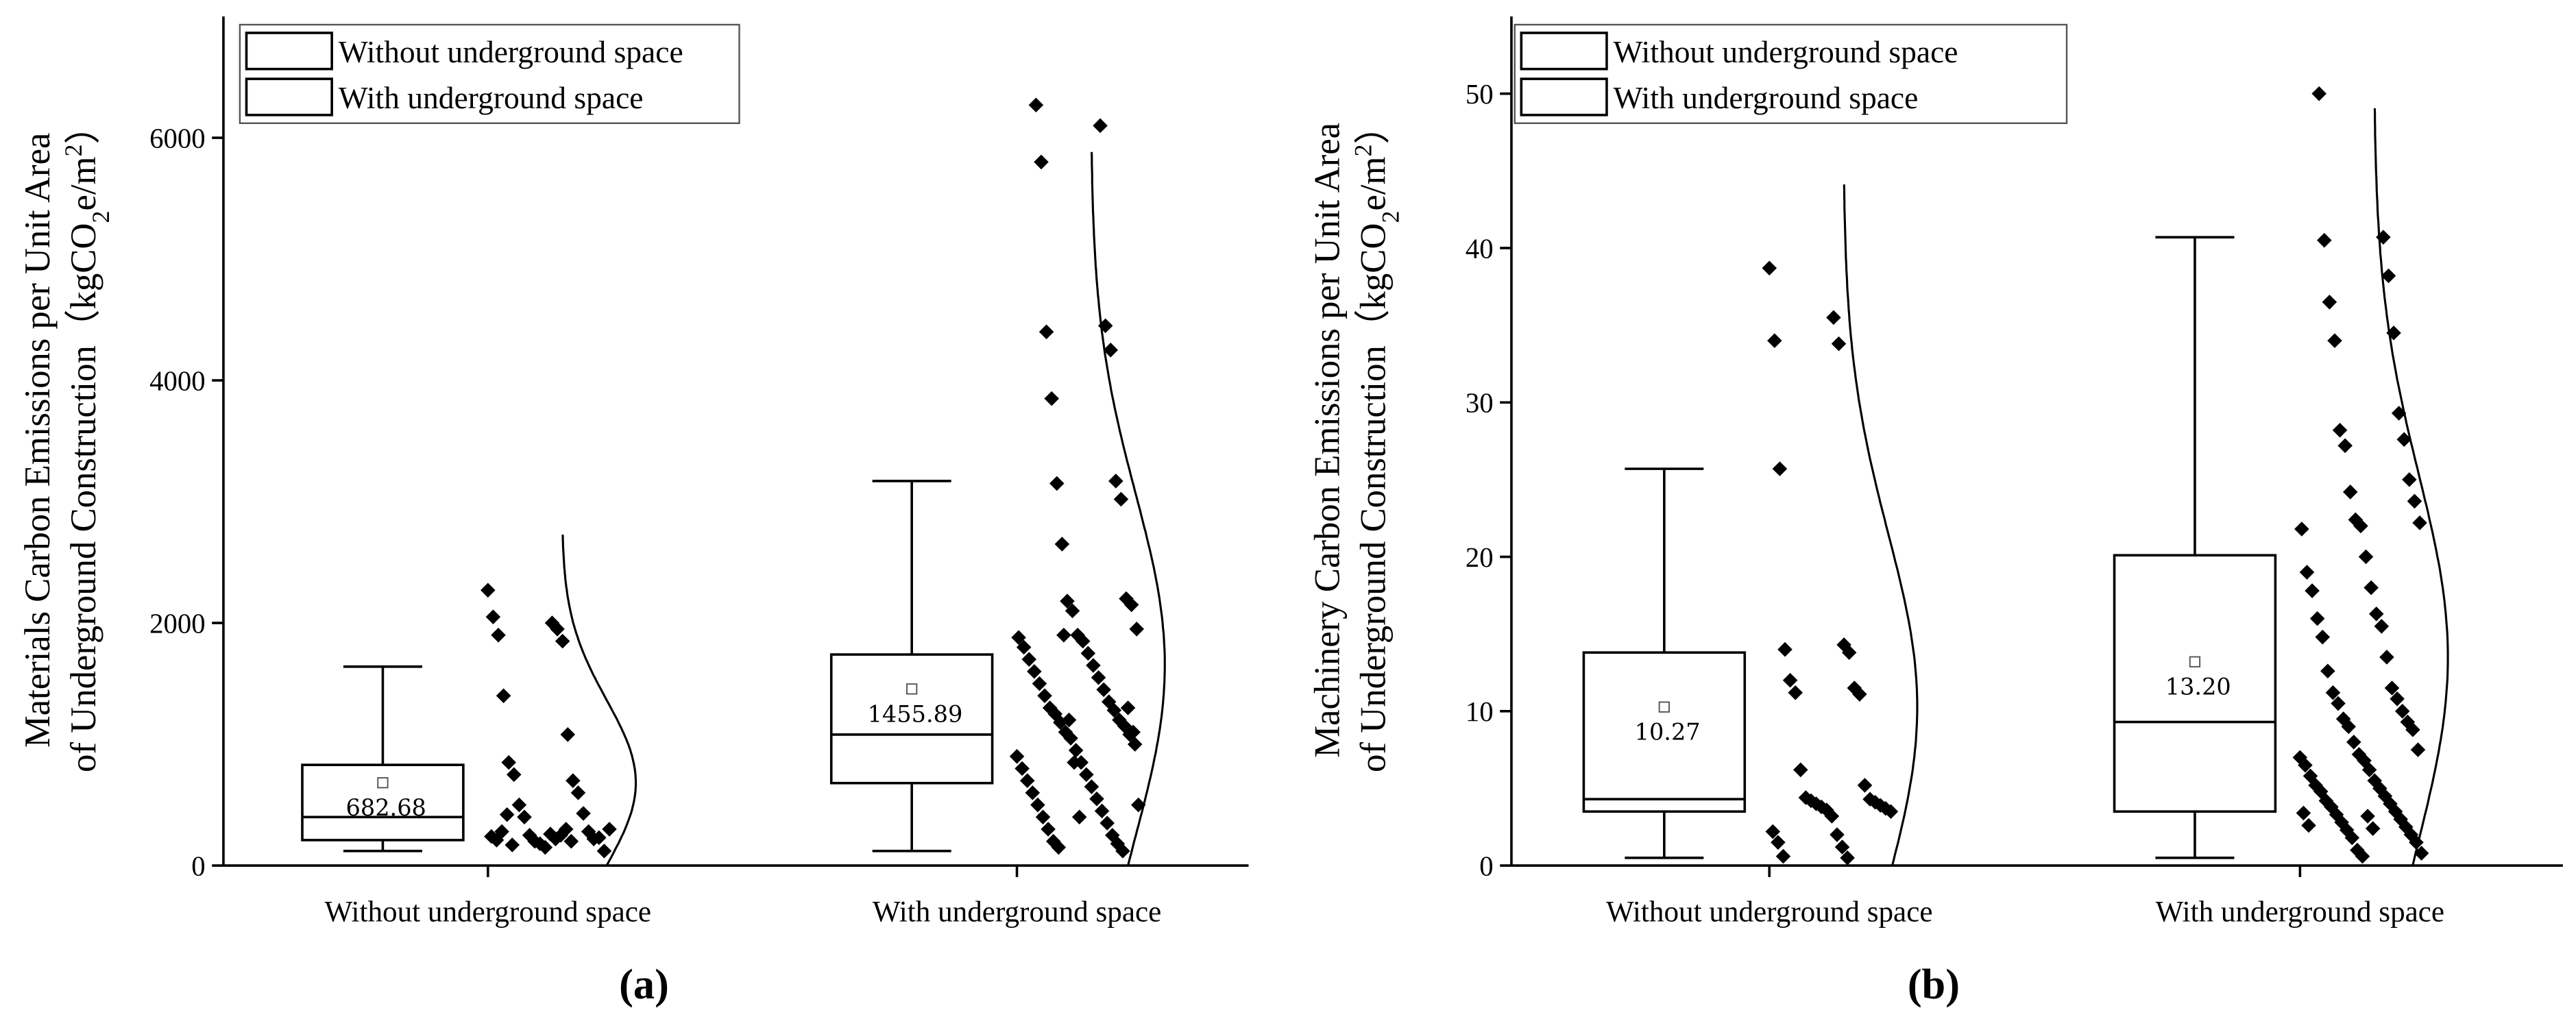 This screenshot has height=1019, width=2576. I want to click on y-tick-label: 20, so click(1480, 557).